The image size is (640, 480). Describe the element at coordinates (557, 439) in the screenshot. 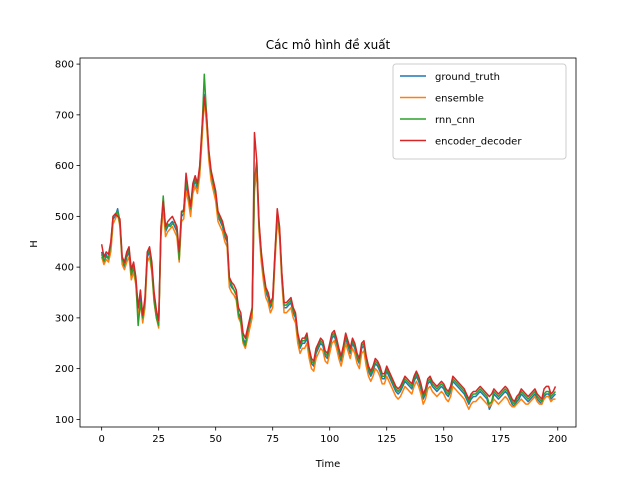

I see `x-tick-label: 200` at that location.